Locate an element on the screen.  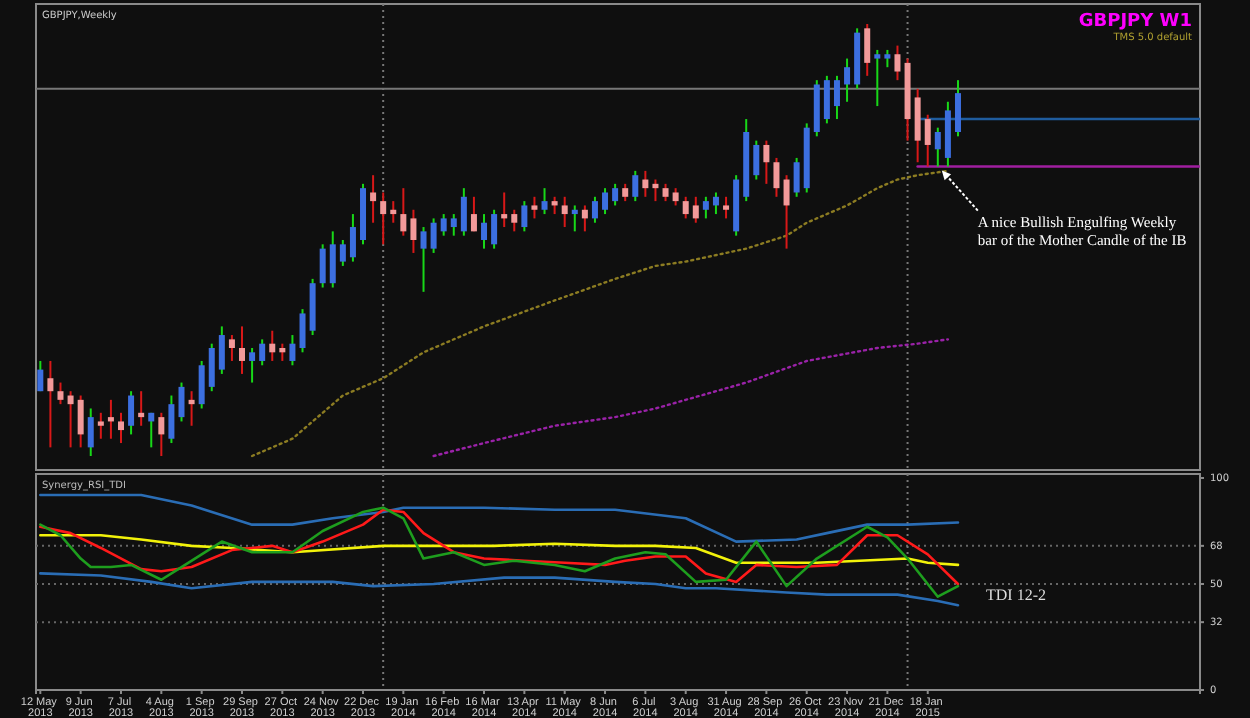
annotation: TDI 12-2 is located at coordinates (1016, 595).